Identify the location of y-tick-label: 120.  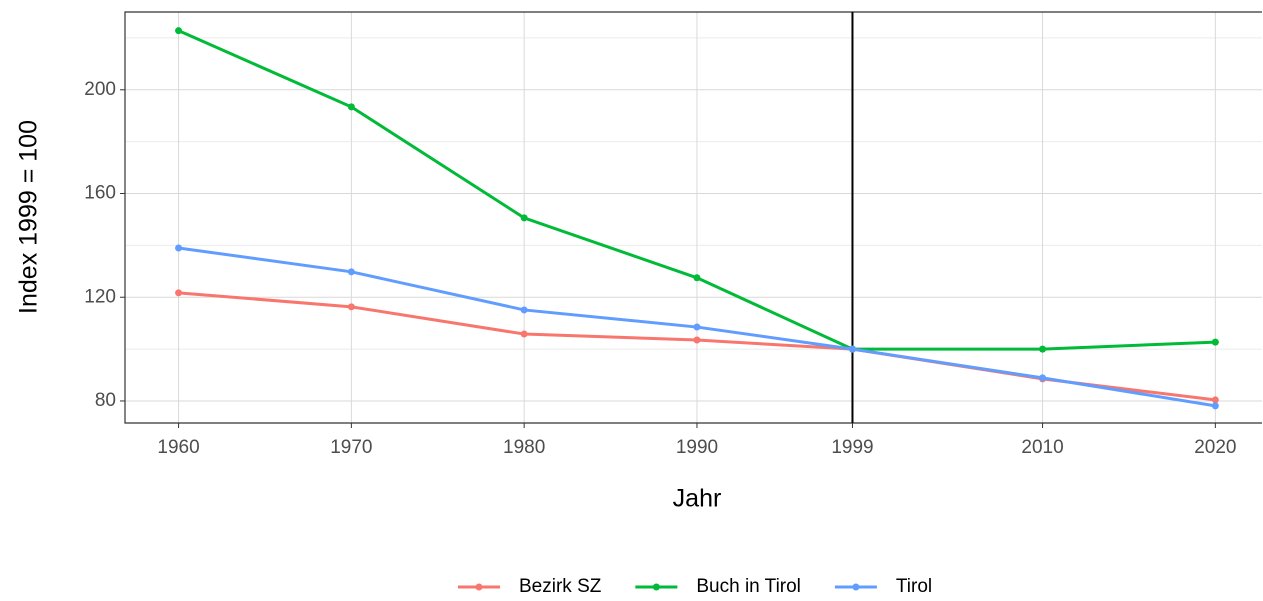
(100, 296).